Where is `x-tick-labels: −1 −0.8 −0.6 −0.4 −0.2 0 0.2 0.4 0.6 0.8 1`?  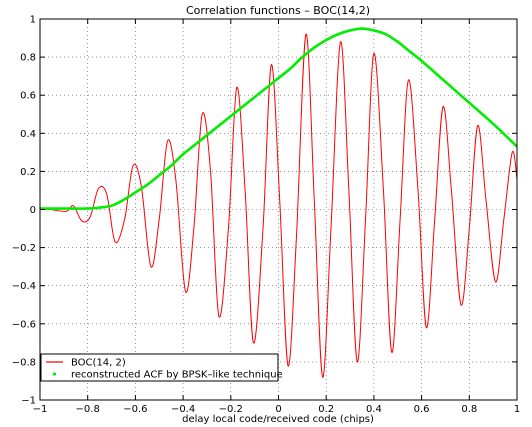
x-tick-labels: −1 −0.8 −0.6 −0.4 −0.2 0 0.2 0.4 0.6 0.8 1 is located at coordinates (277, 409).